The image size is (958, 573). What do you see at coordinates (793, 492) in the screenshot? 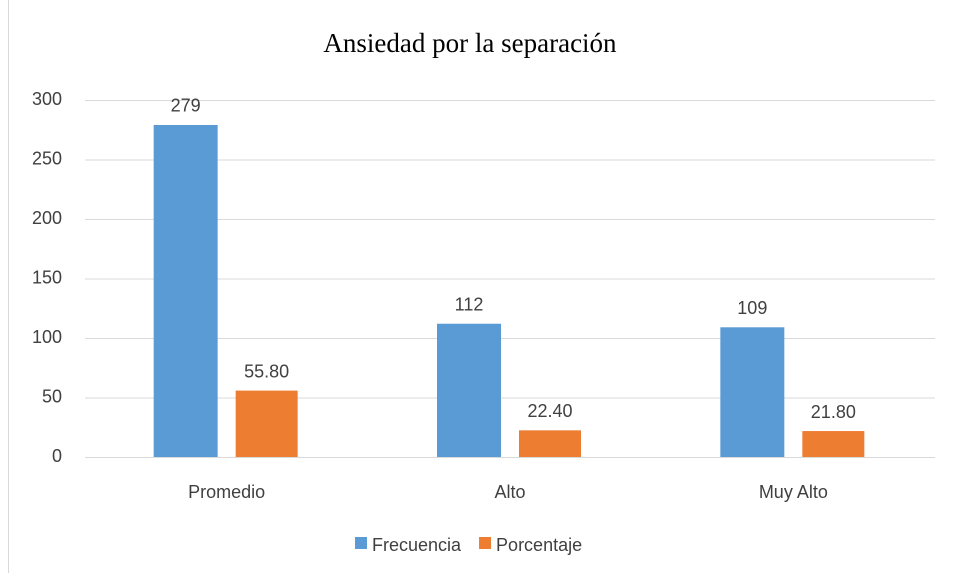
I see `x-tick-label: Muy Alto` at bounding box center [793, 492].